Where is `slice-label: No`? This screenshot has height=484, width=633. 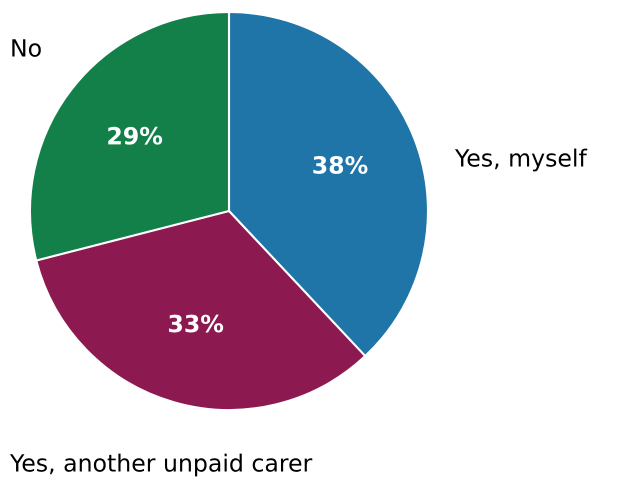 slice-label: No is located at coordinates (26, 48).